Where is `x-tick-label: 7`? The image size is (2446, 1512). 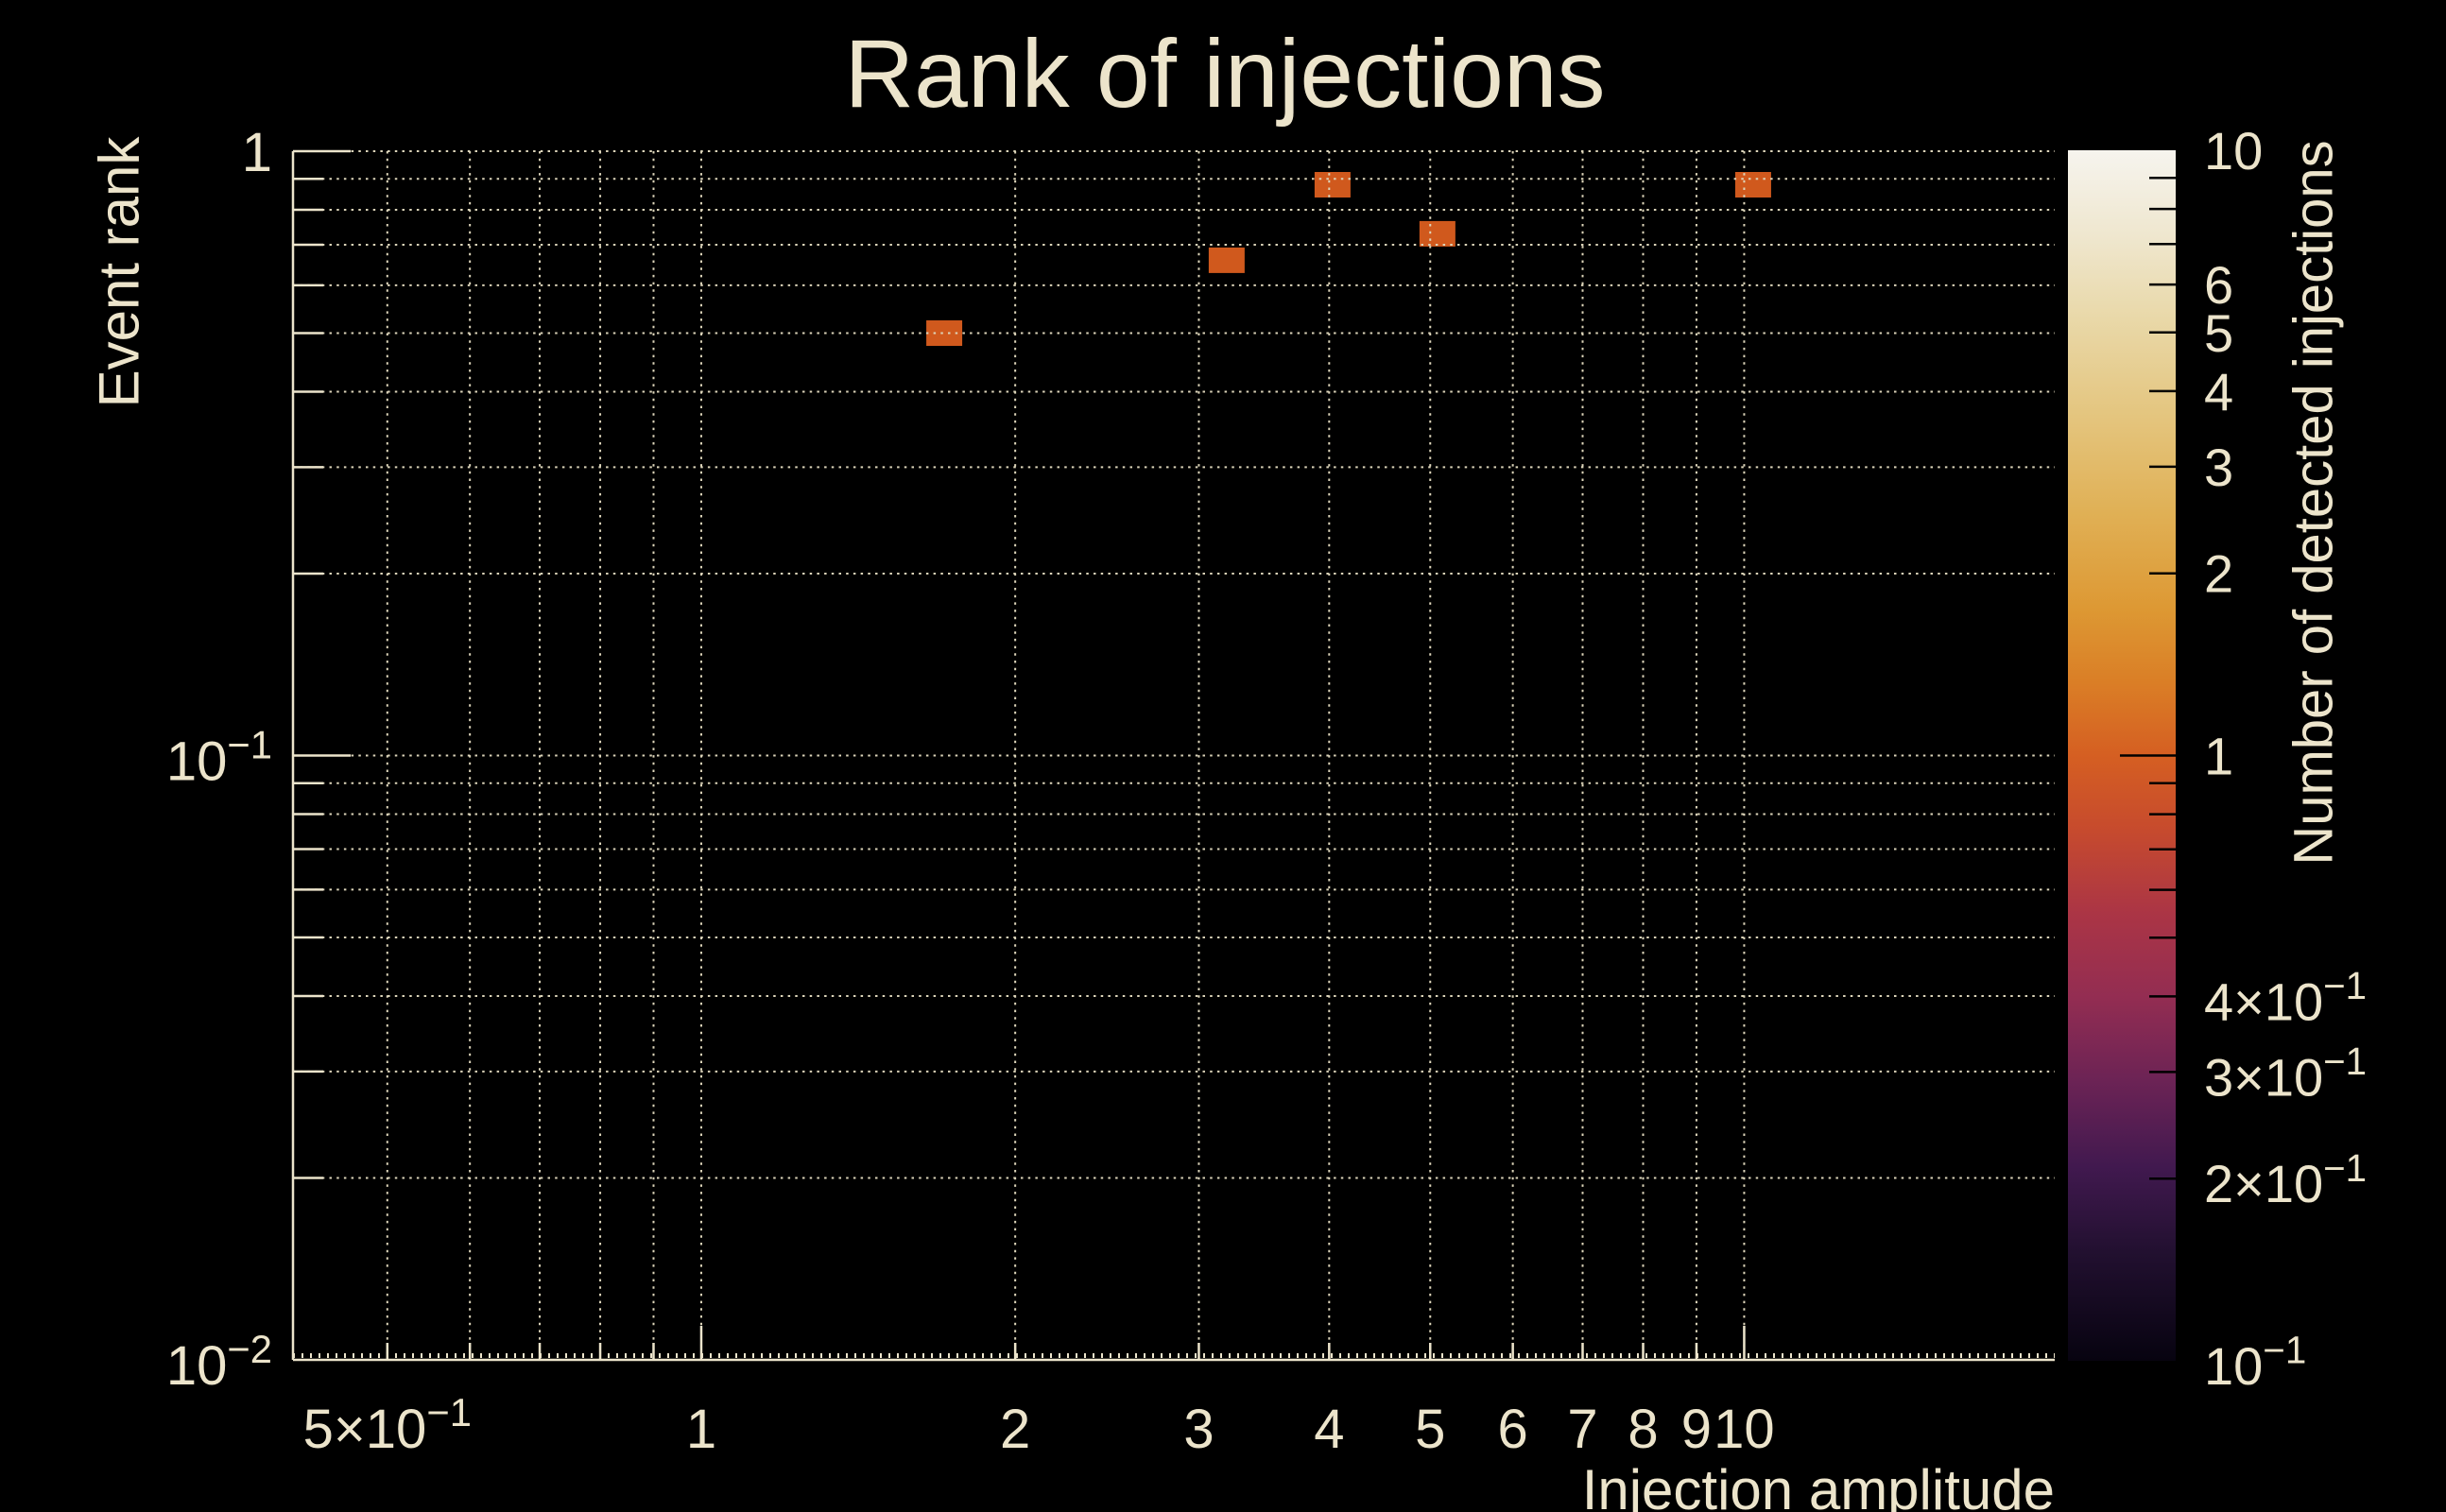
x-tick-label: 7 is located at coordinates (1582, 1429).